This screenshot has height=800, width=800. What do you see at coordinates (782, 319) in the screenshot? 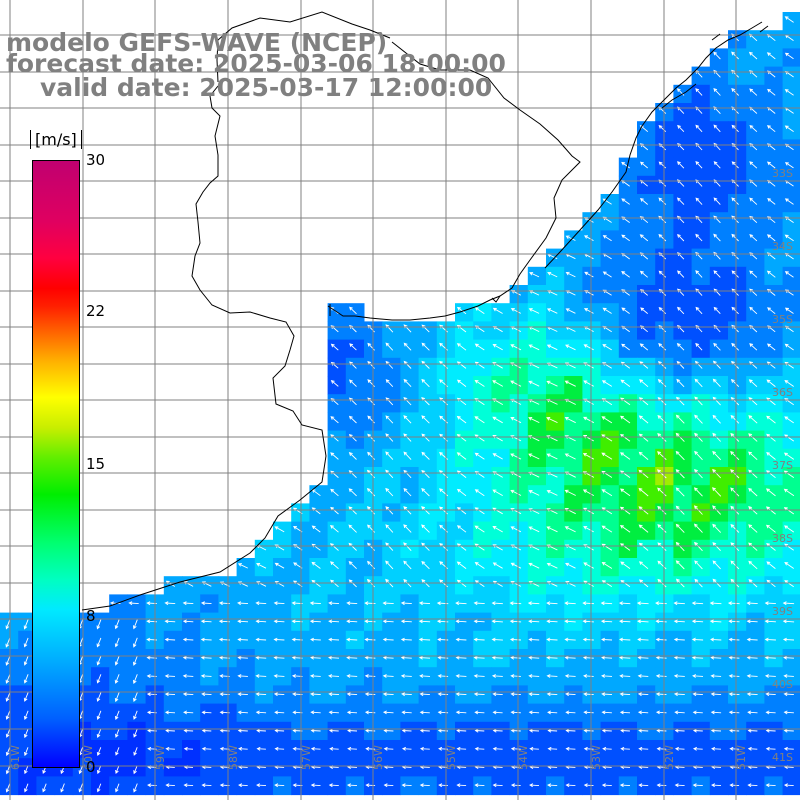
I see `lat-label: 35S` at bounding box center [782, 319].